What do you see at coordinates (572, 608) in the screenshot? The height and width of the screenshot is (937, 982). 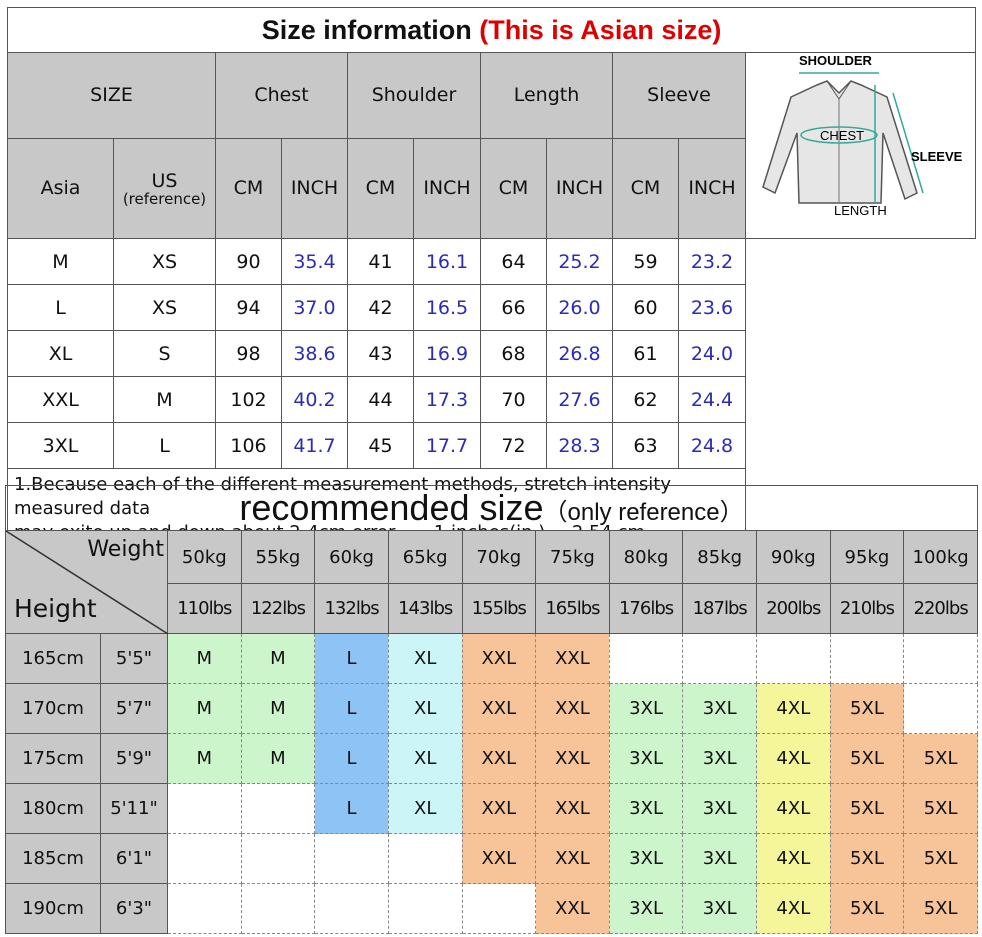 I see `weight-lbs-header: 165lbs` at bounding box center [572, 608].